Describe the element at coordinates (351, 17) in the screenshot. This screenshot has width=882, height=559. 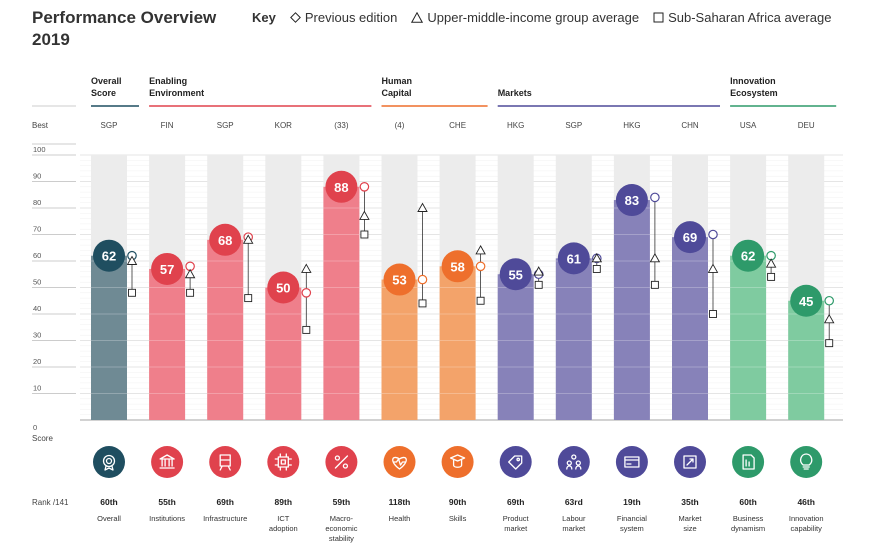
I see `legend-item-label: Previous edition` at that location.